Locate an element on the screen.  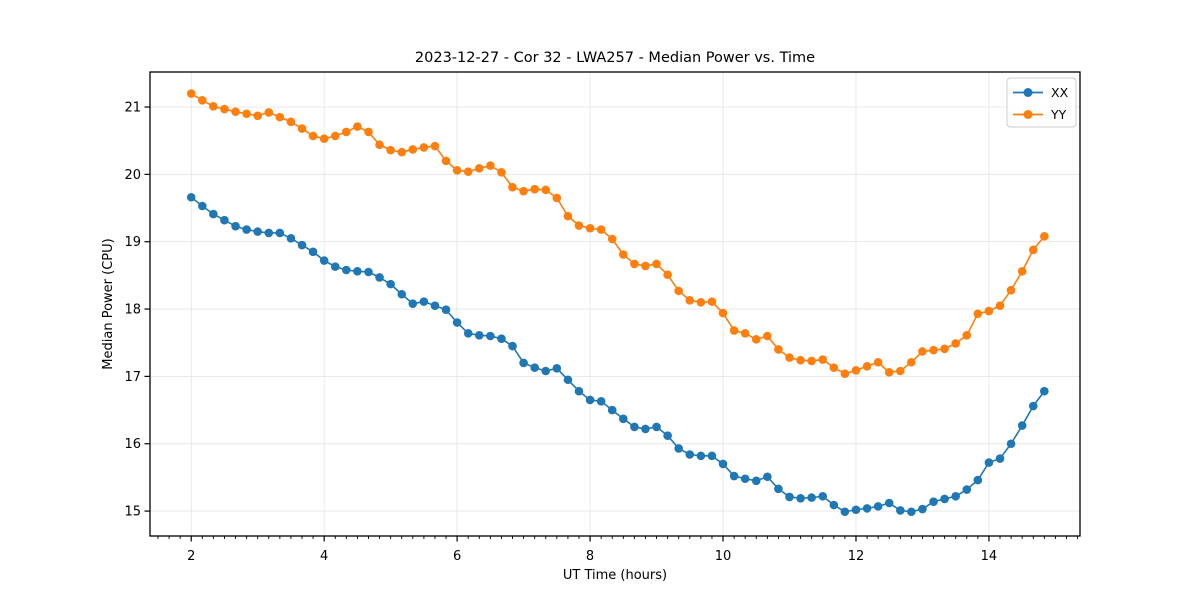
legend-marker-yy is located at coordinates (1028, 114).